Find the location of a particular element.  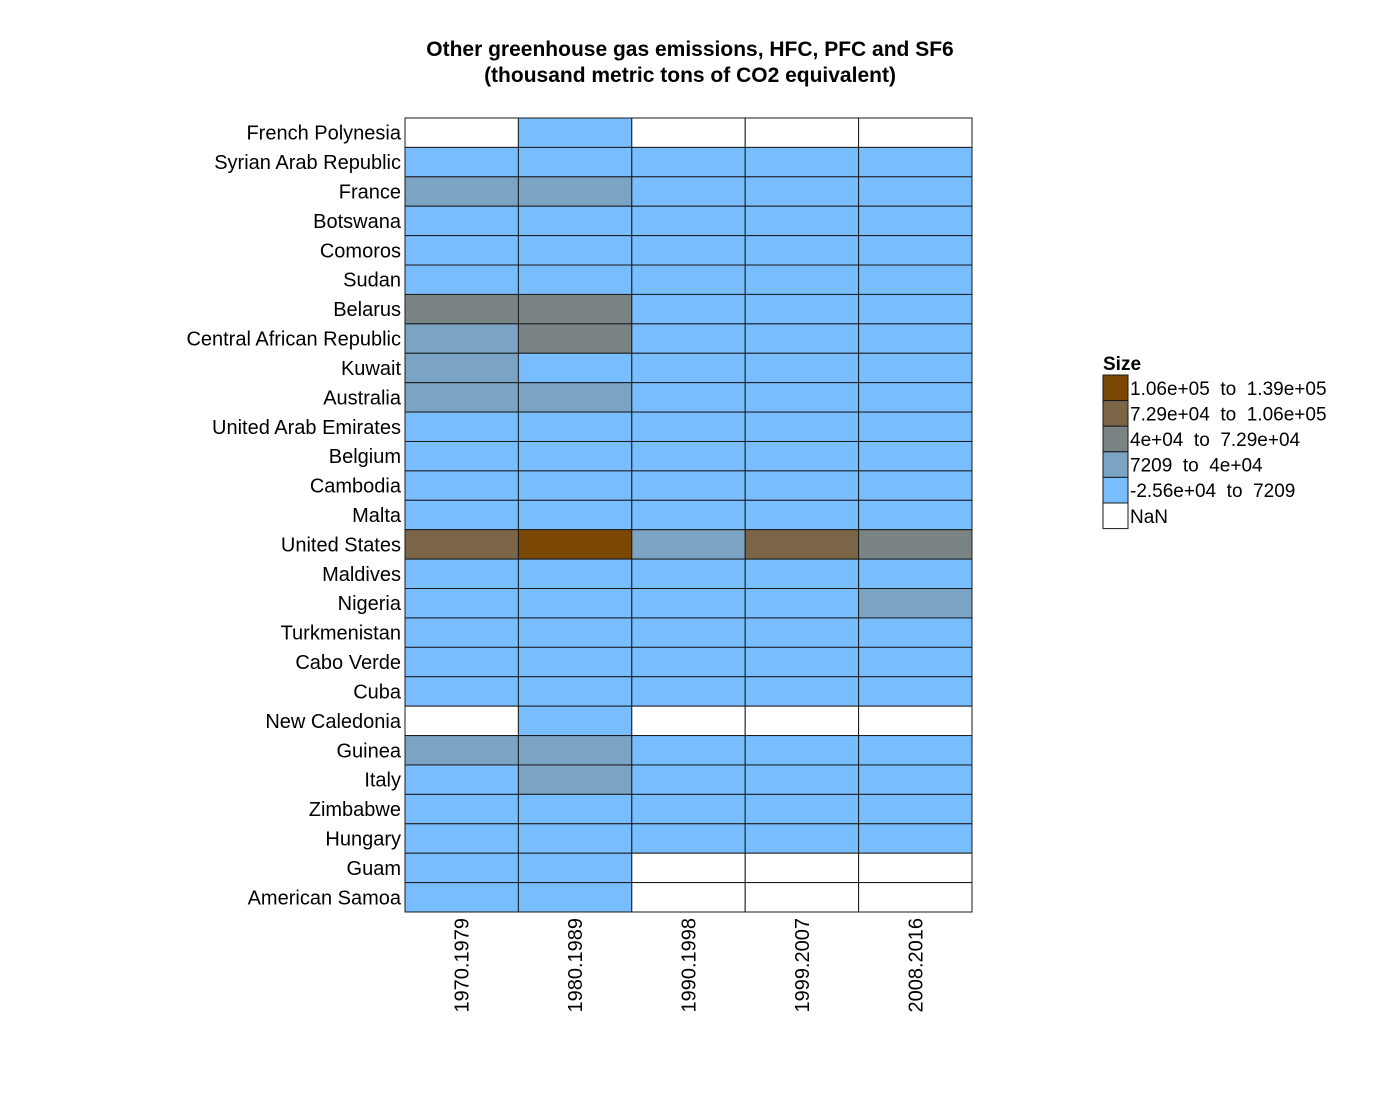

y-tick-label: French Polynesia is located at coordinates (323, 134).